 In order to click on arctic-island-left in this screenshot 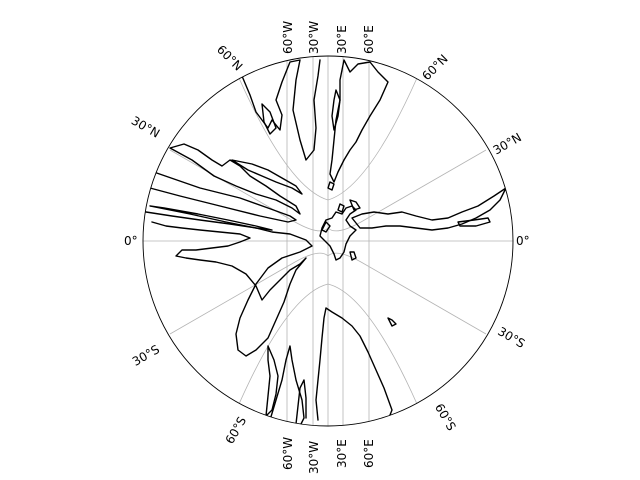, I will do `click(269, 119)`.